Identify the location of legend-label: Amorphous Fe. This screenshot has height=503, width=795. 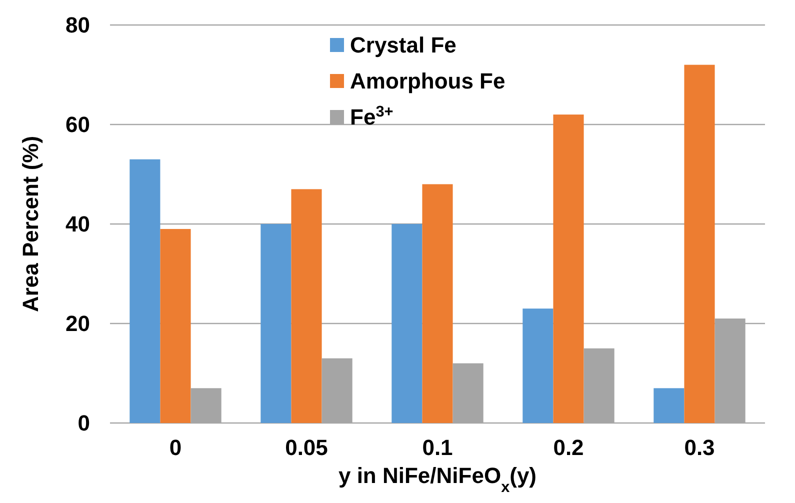
(428, 81).